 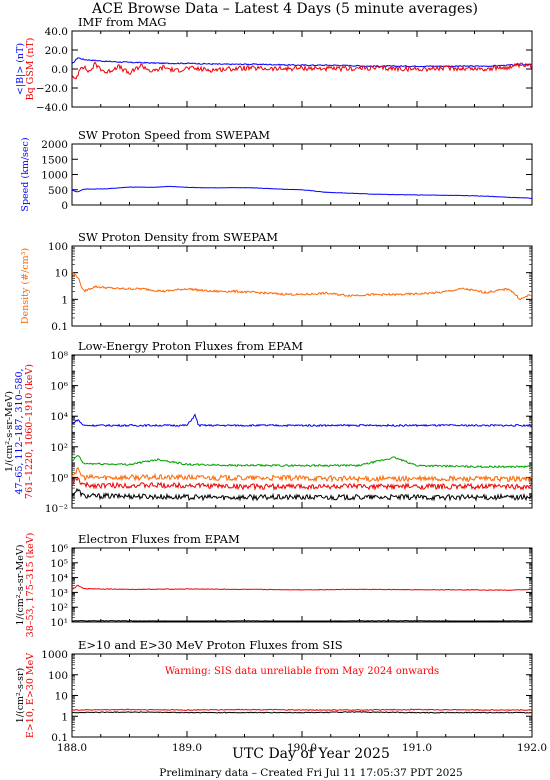 I want to click on y-tick-label: 0, so click(x=64, y=206).